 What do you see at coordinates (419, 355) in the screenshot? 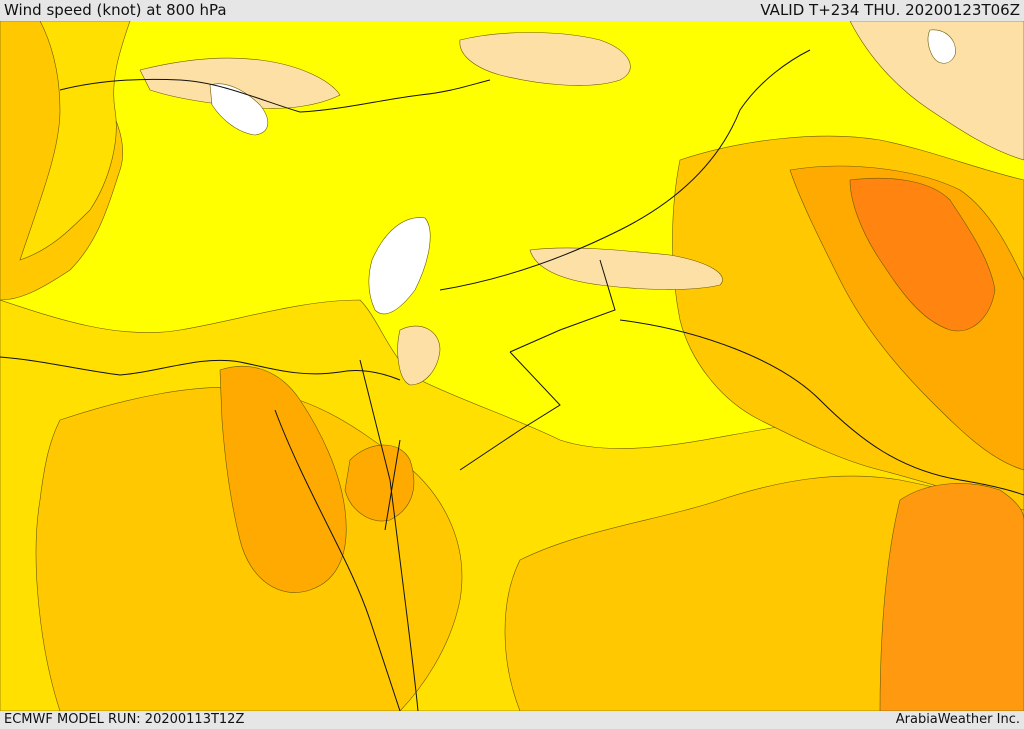
I see `zone-peach-levant` at bounding box center [419, 355].